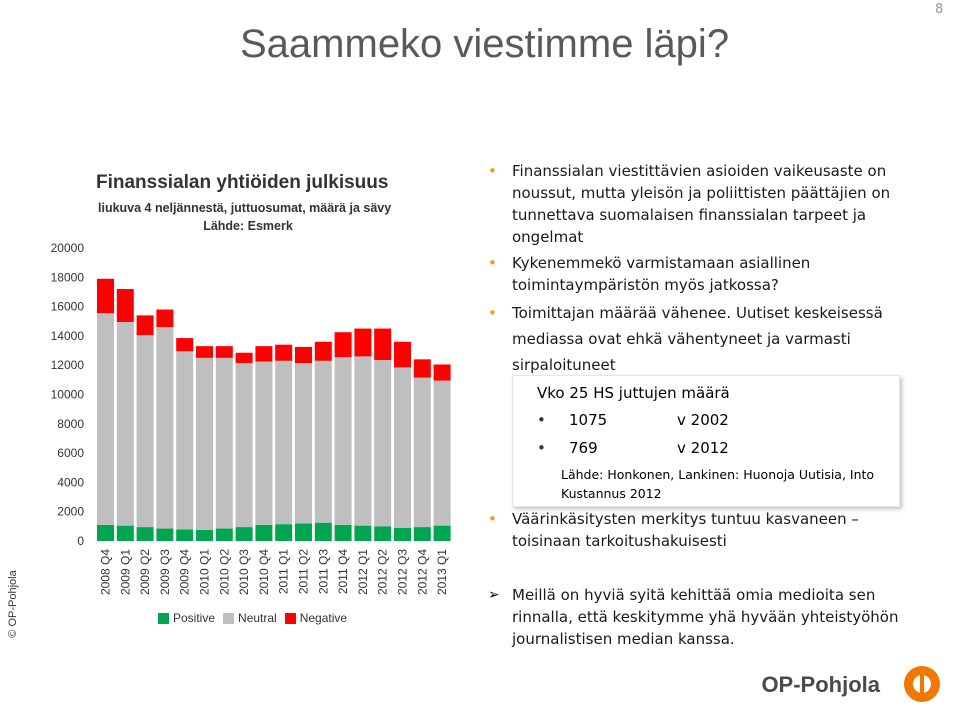  I want to click on x-tick-label: 2010 Q2, so click(224, 572).